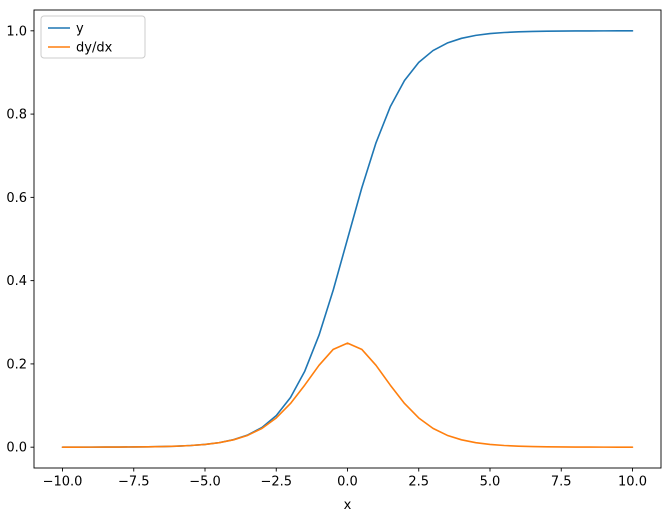 This screenshot has width=671, height=525. I want to click on x-tick-label: −2.5, so click(276, 482).